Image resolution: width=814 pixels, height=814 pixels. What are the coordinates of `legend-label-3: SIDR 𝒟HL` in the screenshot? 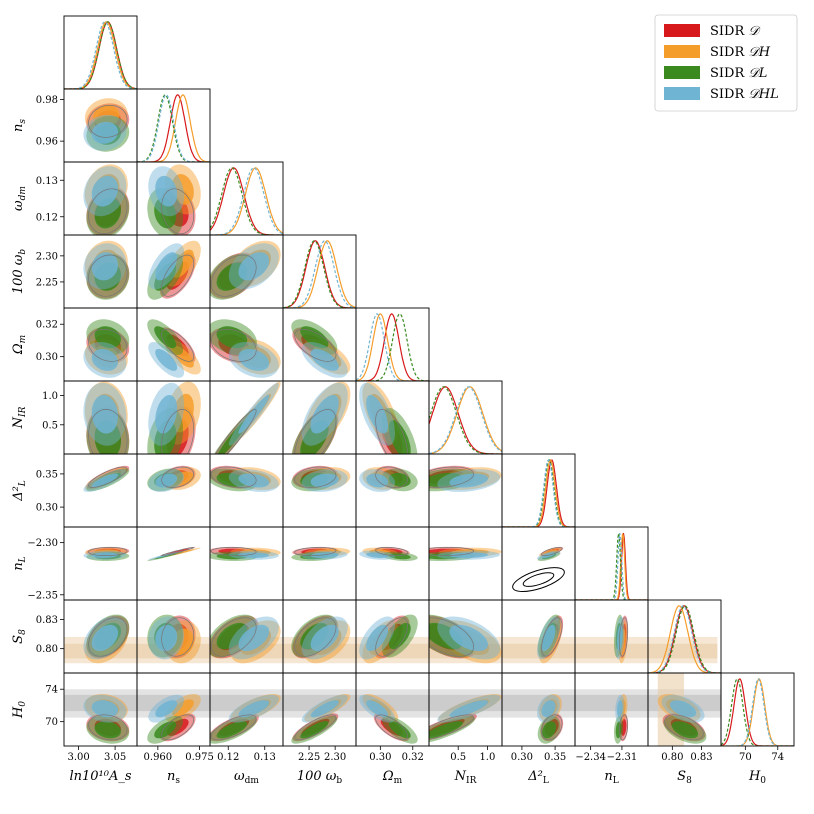 It's located at (744, 94).